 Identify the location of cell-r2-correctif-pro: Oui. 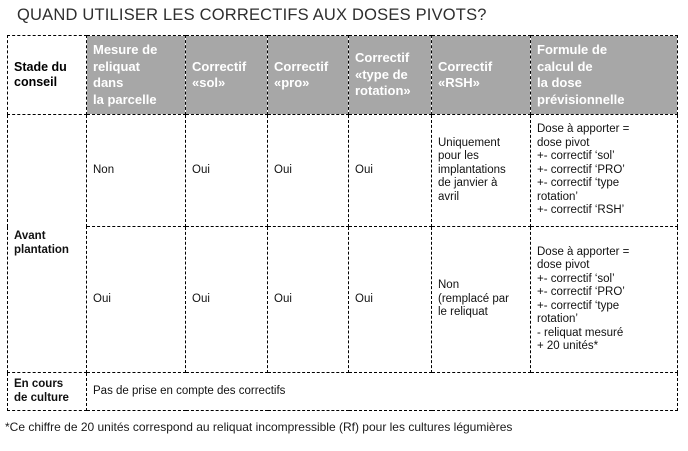
(308, 299).